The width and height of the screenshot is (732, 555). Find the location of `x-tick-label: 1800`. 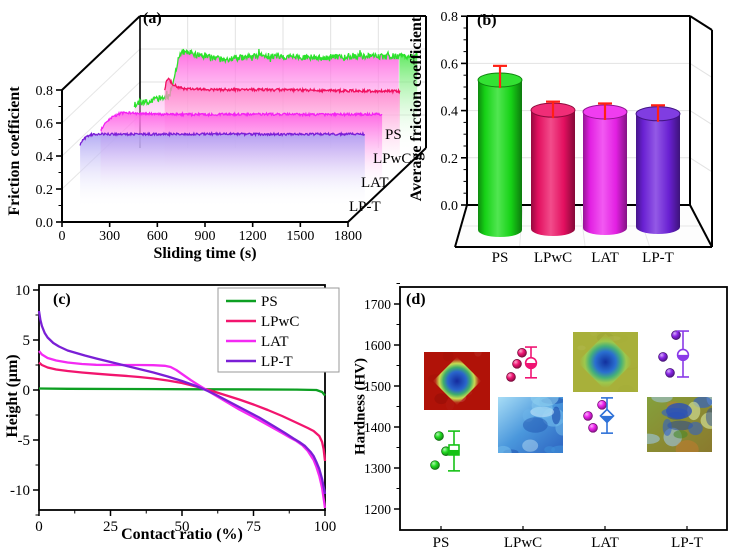

x-tick-label: 1800 is located at coordinates (348, 236).